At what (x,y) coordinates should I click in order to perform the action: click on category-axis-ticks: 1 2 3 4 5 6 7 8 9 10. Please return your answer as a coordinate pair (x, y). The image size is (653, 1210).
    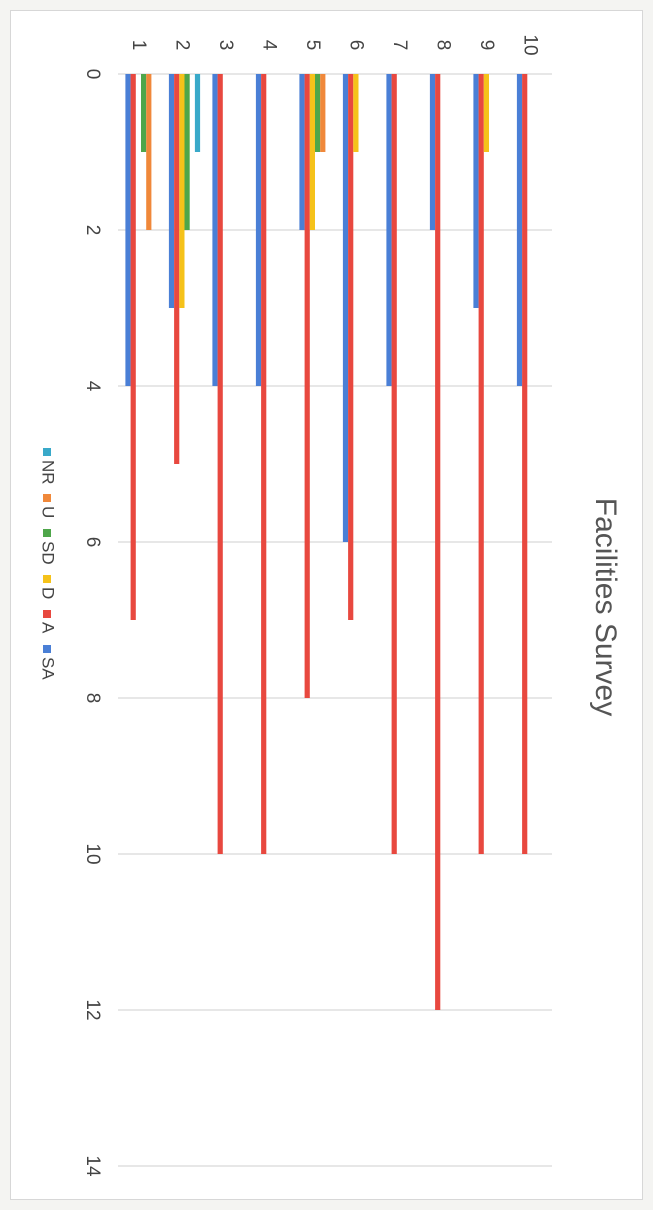
    Looking at the image, I should click on (334, 44).